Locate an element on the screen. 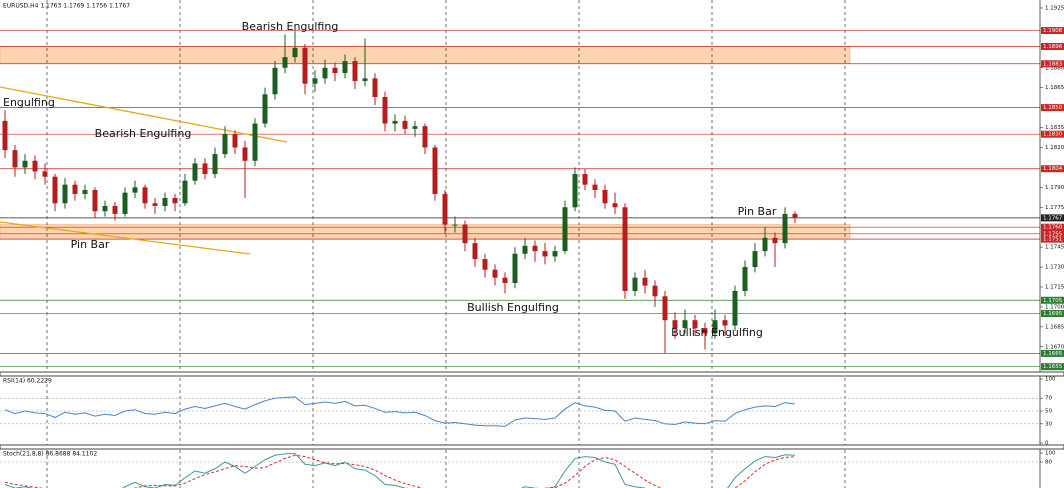 The height and width of the screenshot is (488, 1064). annotation: Pin Bar is located at coordinates (757, 211).